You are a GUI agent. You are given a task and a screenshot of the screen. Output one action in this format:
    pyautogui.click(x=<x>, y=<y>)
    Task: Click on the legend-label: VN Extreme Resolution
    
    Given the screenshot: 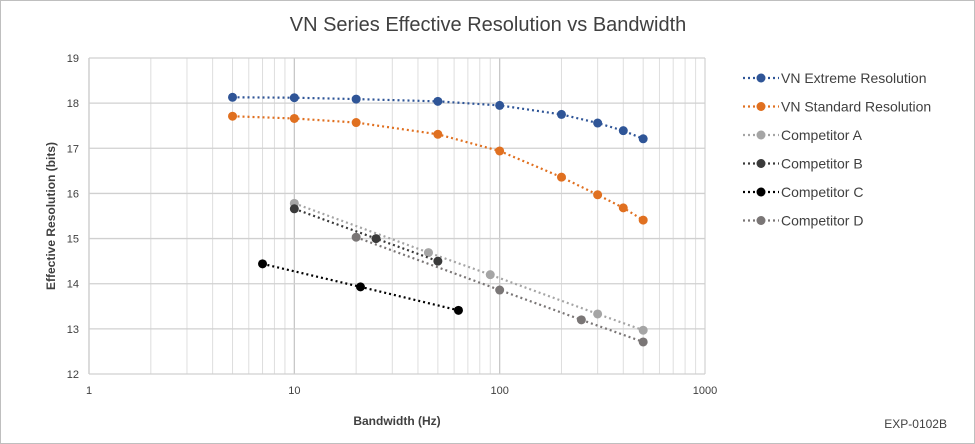 What is the action you would take?
    pyautogui.click(x=854, y=78)
    